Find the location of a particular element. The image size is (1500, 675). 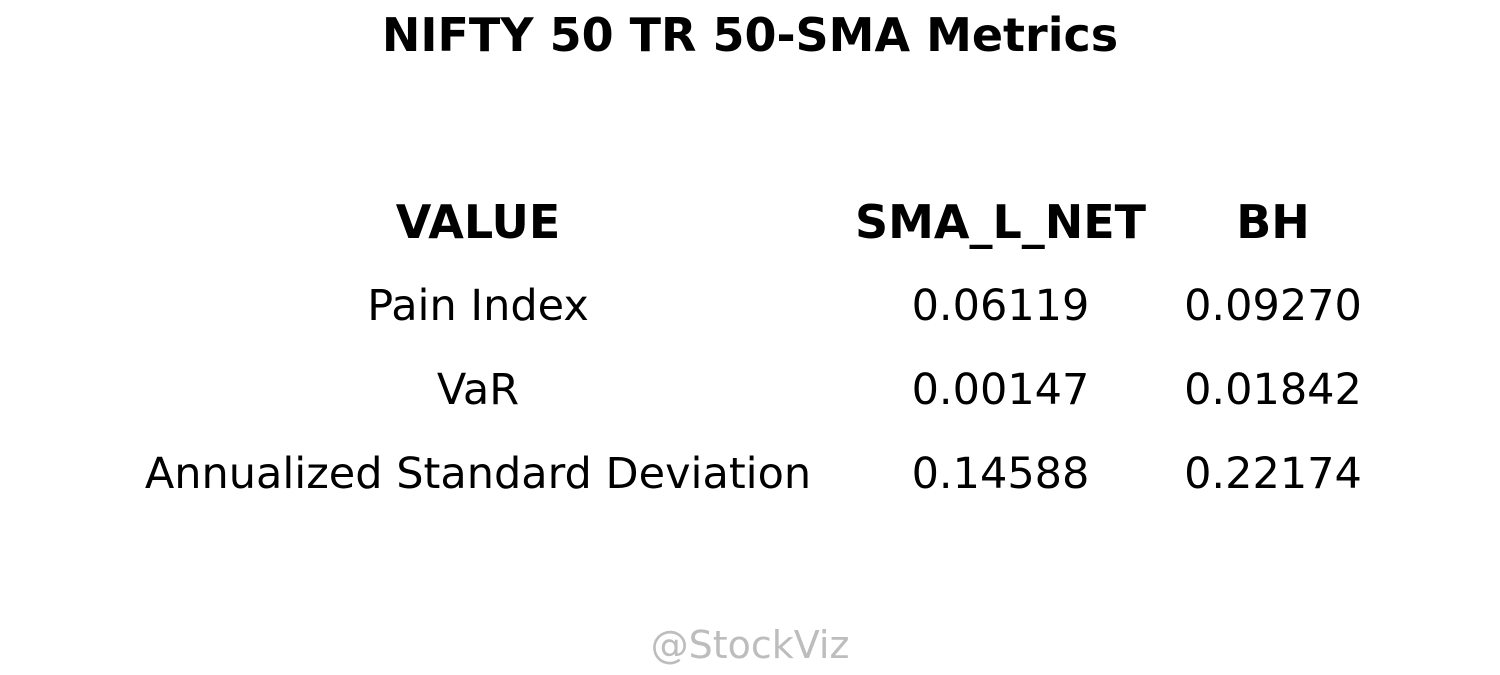

cell-bh: 0.09270 is located at coordinates (1273, 306).